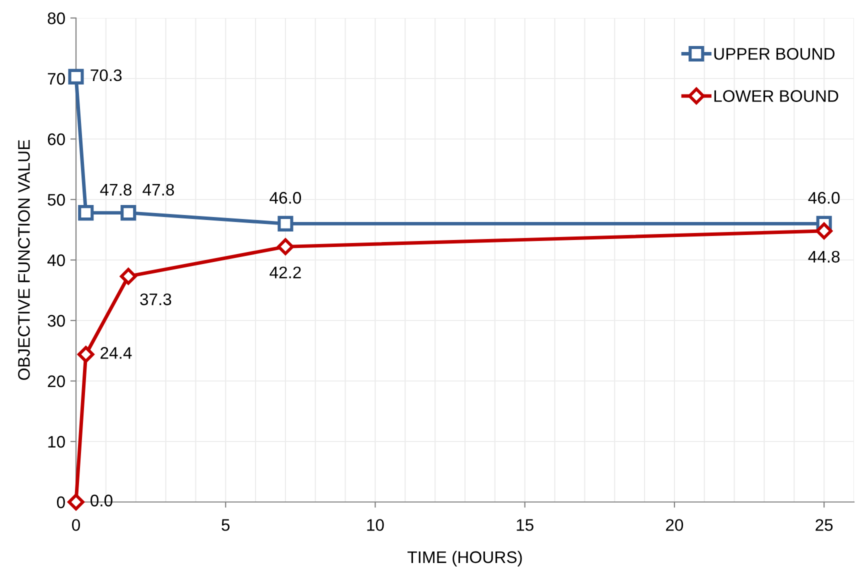 This screenshot has height=567, width=858. What do you see at coordinates (24, 260) in the screenshot?
I see `y-axis-title: OBJECTIVE FUNCTION VALUE` at bounding box center [24, 260].